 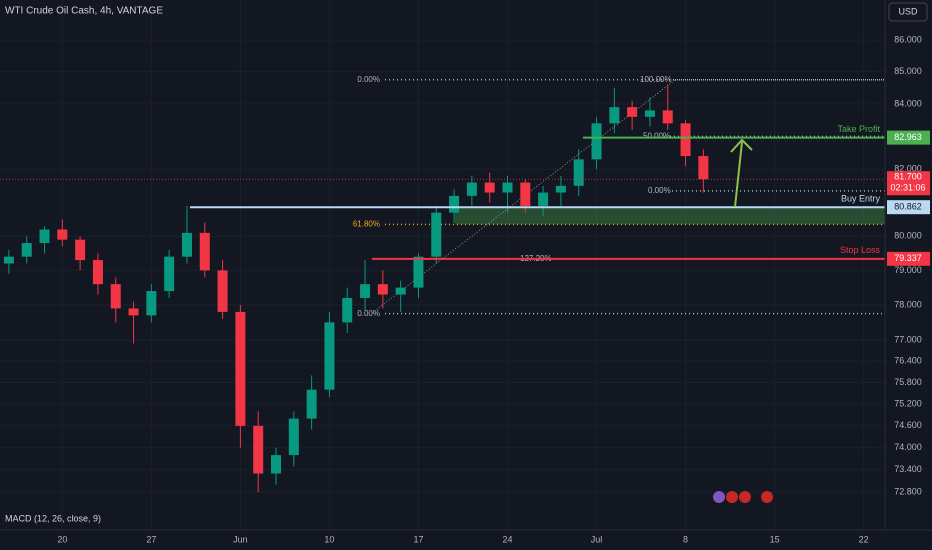 What do you see at coordinates (908, 39) in the screenshot?
I see `y-tick-label: 86.000` at bounding box center [908, 39].